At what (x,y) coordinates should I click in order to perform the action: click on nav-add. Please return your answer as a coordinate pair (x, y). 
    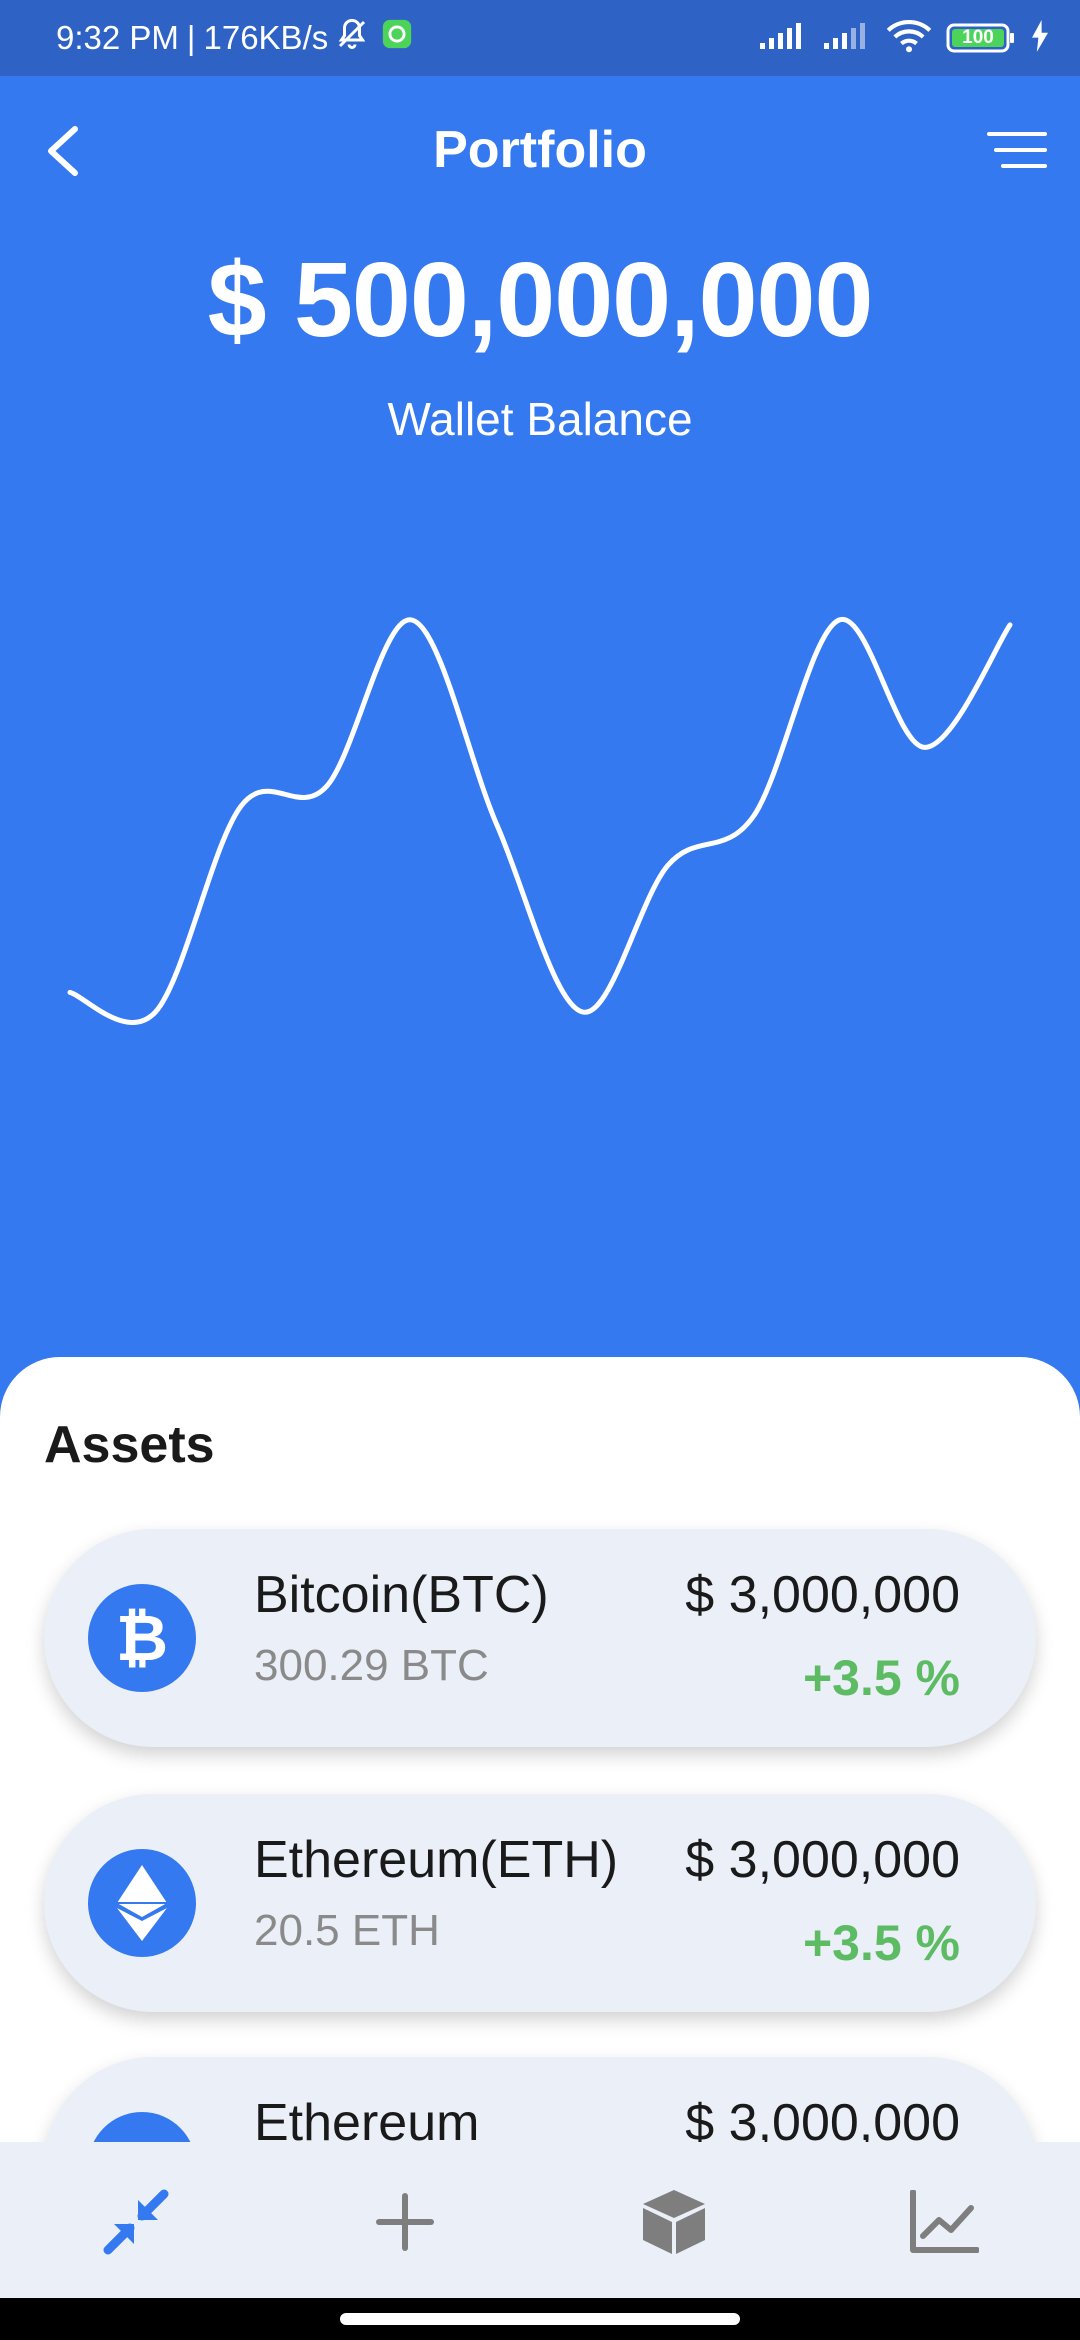
    Looking at the image, I should click on (405, 2222).